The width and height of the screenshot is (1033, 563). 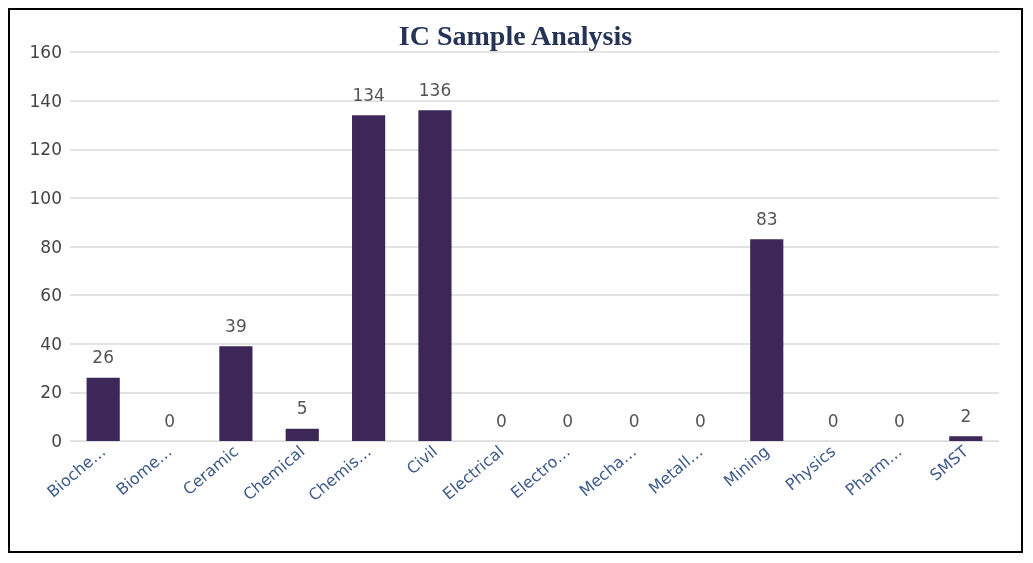 I want to click on data-label: 2, so click(x=966, y=415).